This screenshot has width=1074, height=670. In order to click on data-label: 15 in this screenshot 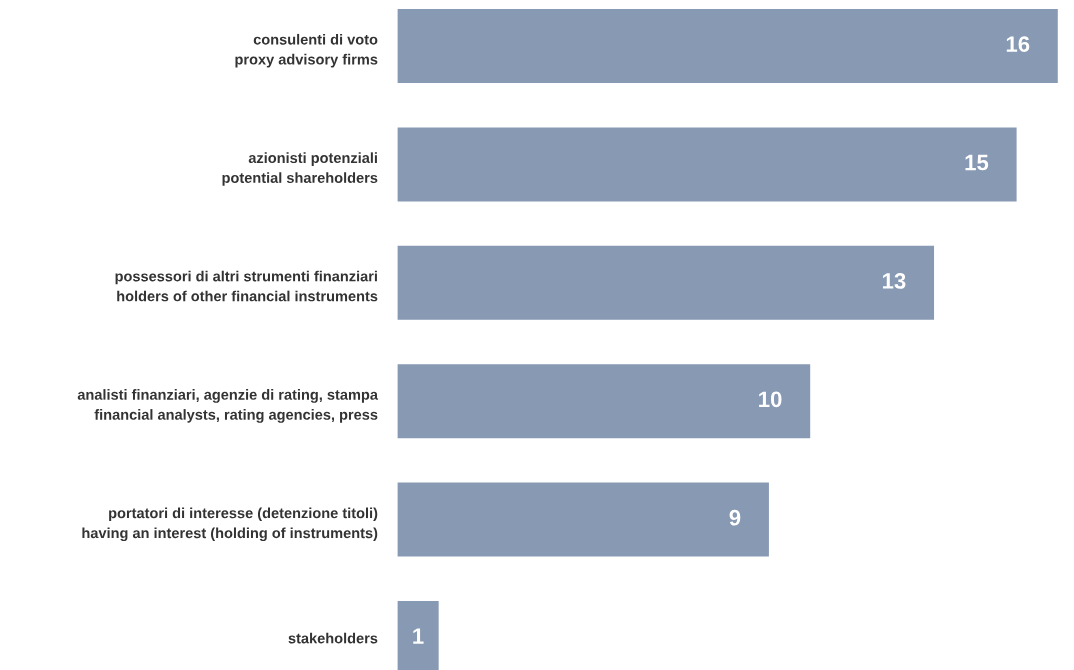, I will do `click(977, 162)`.